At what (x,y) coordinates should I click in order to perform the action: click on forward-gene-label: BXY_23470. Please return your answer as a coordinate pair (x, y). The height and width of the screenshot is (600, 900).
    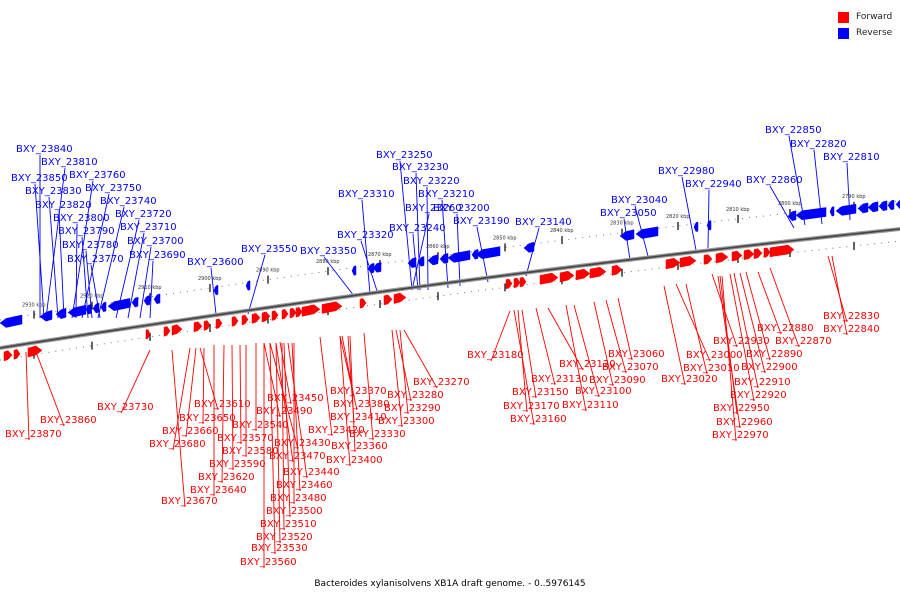
    Looking at the image, I should click on (297, 456).